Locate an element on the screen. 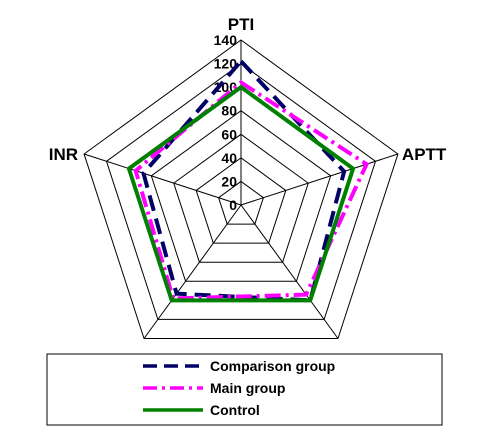 The image size is (483, 441). tick-label-140: 140 is located at coordinates (226, 40).